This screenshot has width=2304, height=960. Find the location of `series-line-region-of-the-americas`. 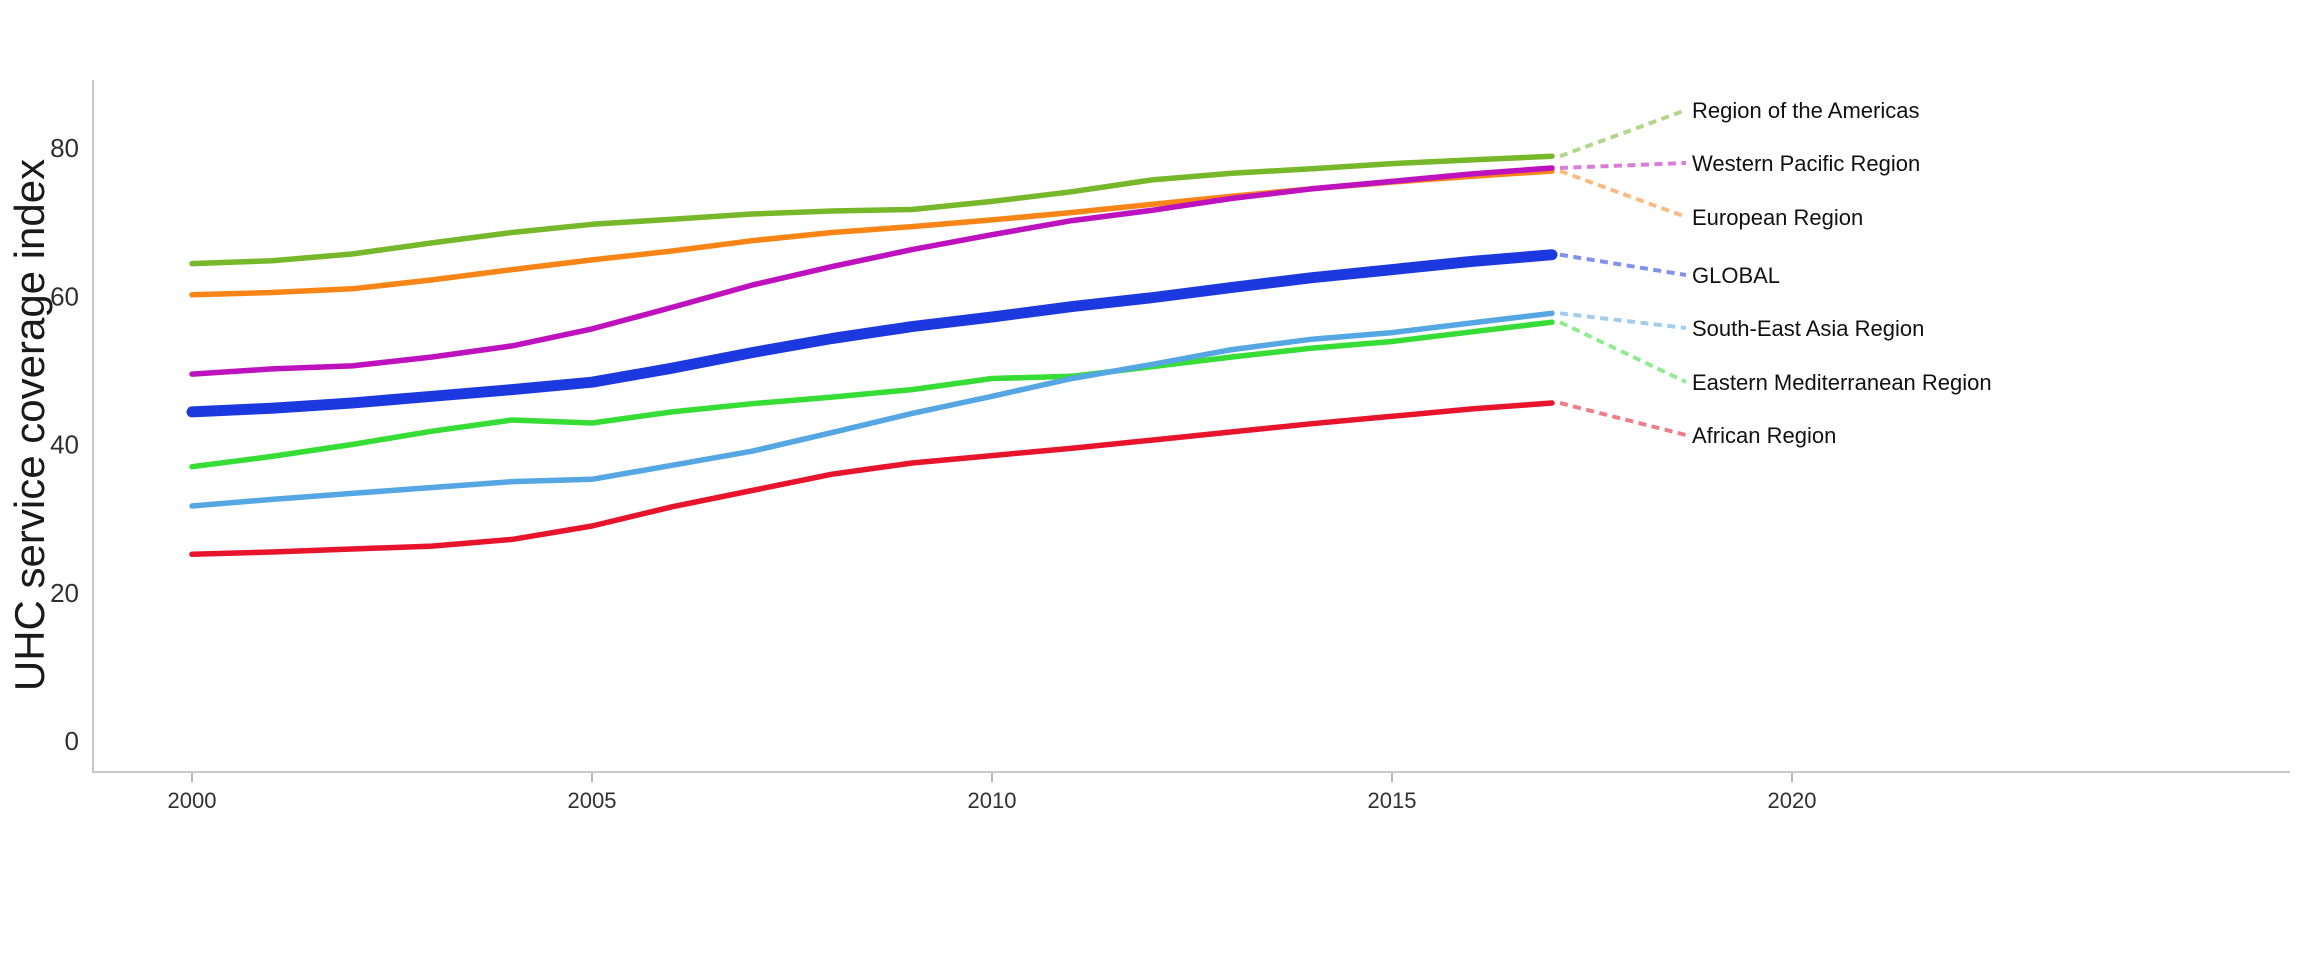

series-line-region-of-the-americas is located at coordinates (872, 210).